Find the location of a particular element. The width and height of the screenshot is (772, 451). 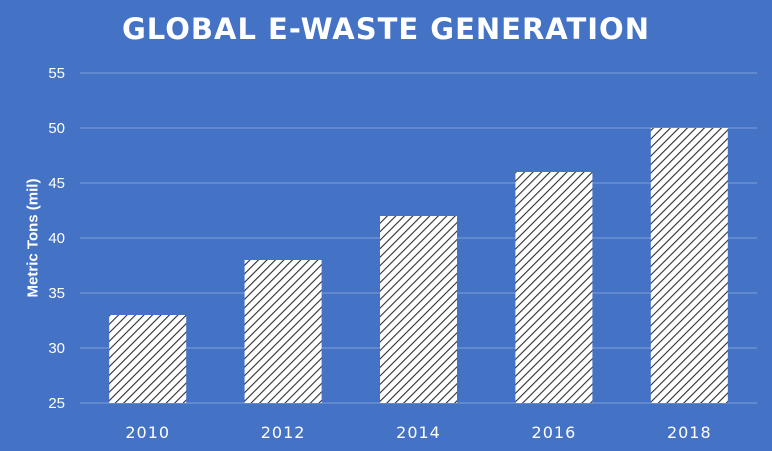

y-tick-label: 30 is located at coordinates (56, 348).